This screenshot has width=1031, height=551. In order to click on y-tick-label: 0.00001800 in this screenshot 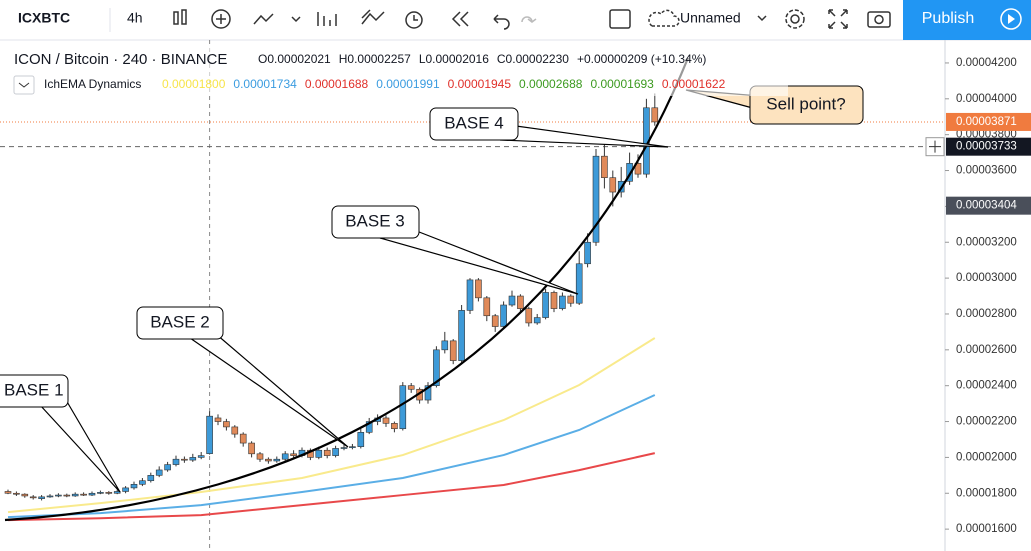, I will do `click(986, 493)`.